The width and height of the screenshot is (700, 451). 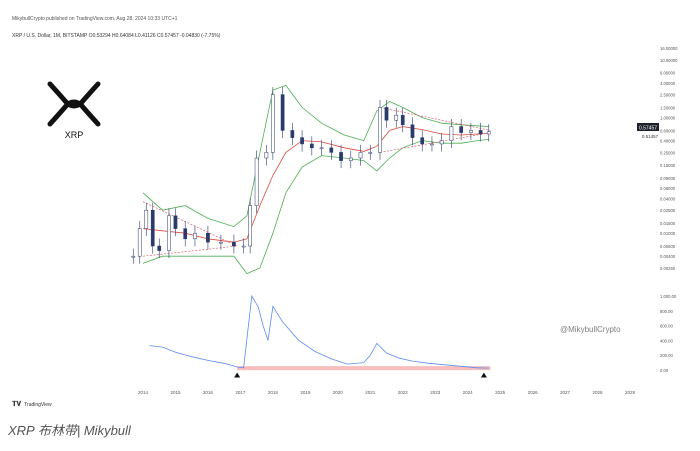 I want to click on indicator-tick-label: 800.00, so click(x=666, y=311).